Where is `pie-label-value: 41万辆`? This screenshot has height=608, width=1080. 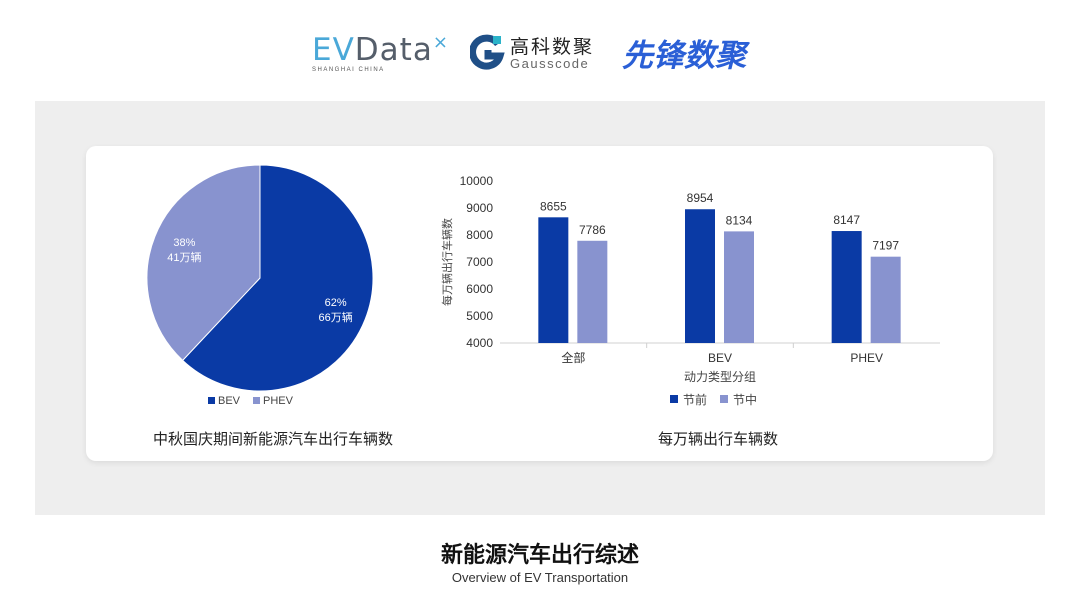 pie-label-value: 41万辆 is located at coordinates (184, 257).